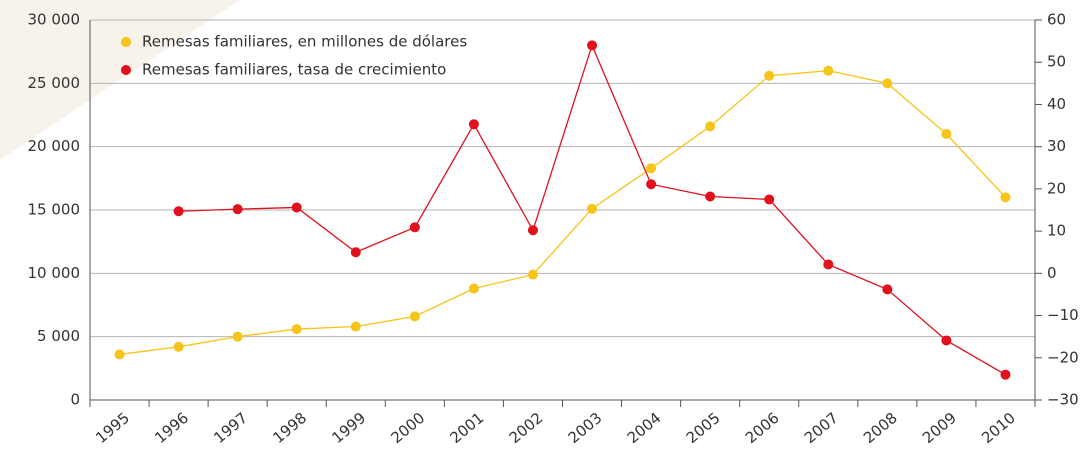 The height and width of the screenshot is (454, 1091). What do you see at coordinates (1063, 357) in the screenshot?
I see `y2-tick-label: −20` at bounding box center [1063, 357].